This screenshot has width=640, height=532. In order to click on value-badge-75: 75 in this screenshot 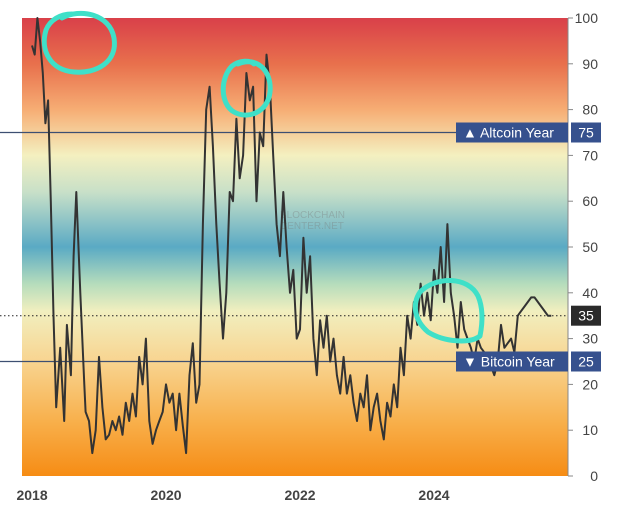, I will do `click(586, 132)`.